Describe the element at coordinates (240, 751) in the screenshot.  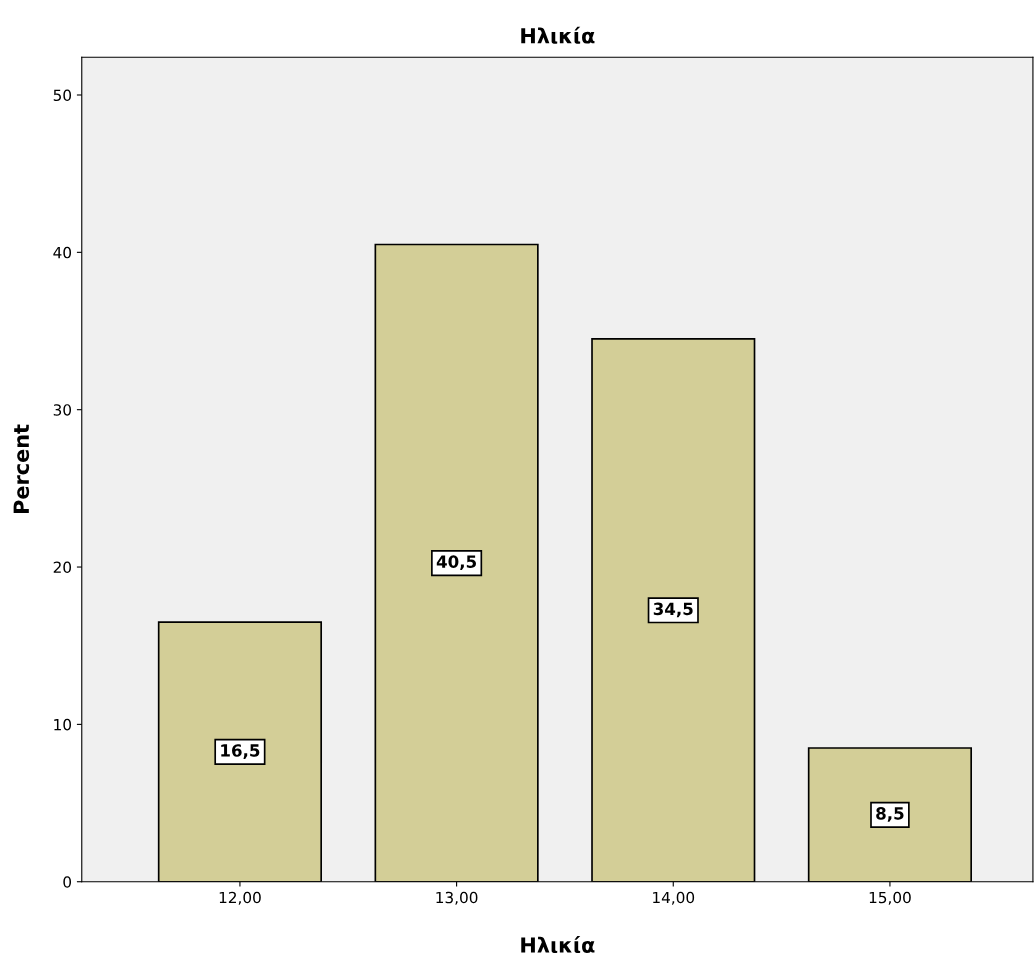
I see `data-label: 16,5` at that location.